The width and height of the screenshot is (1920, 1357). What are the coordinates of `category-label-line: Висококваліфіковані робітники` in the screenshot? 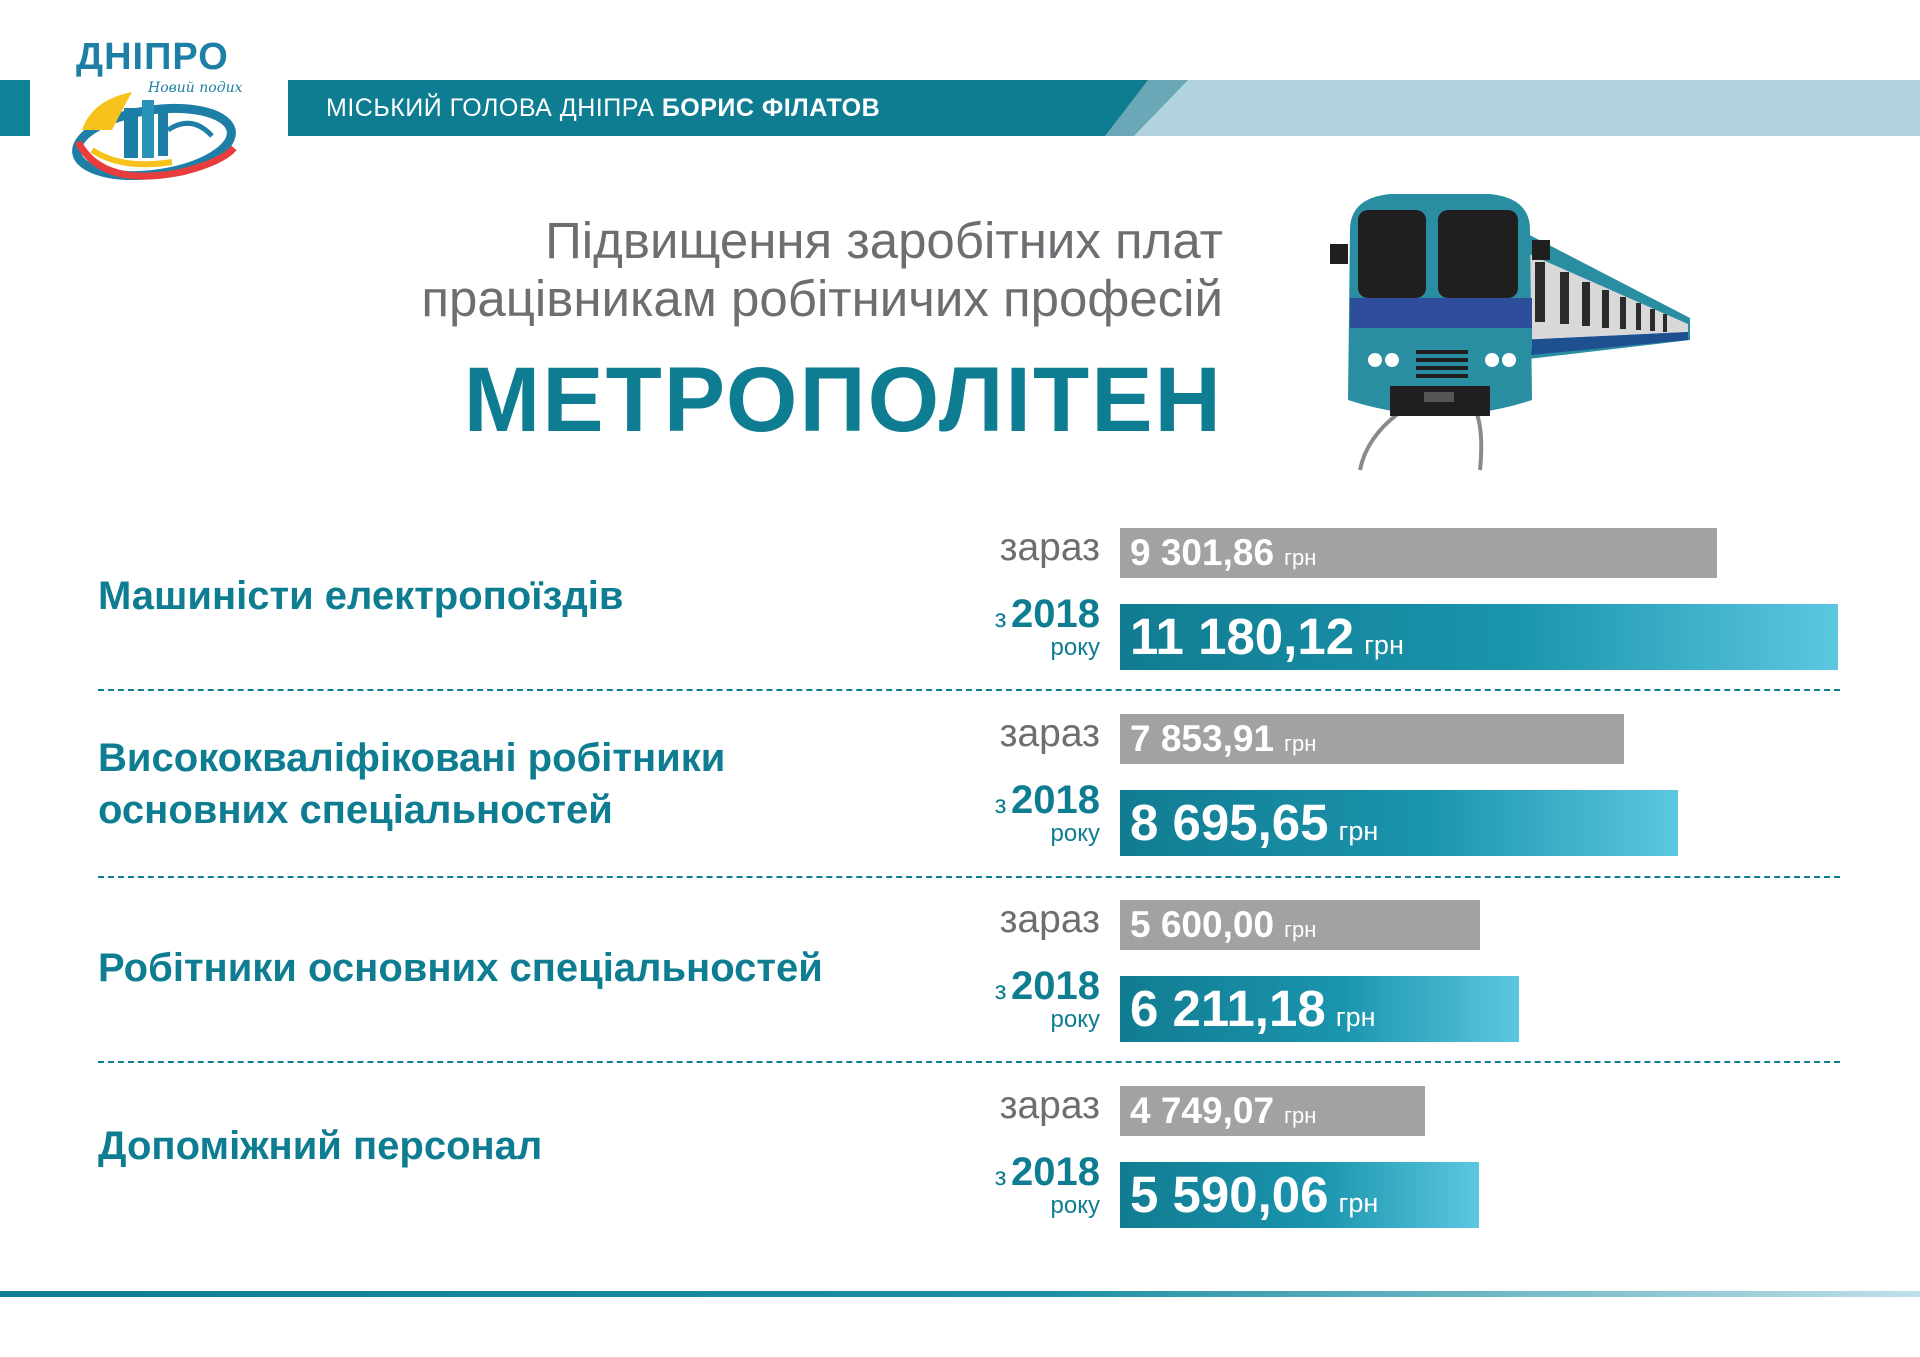 It's located at (412, 758).